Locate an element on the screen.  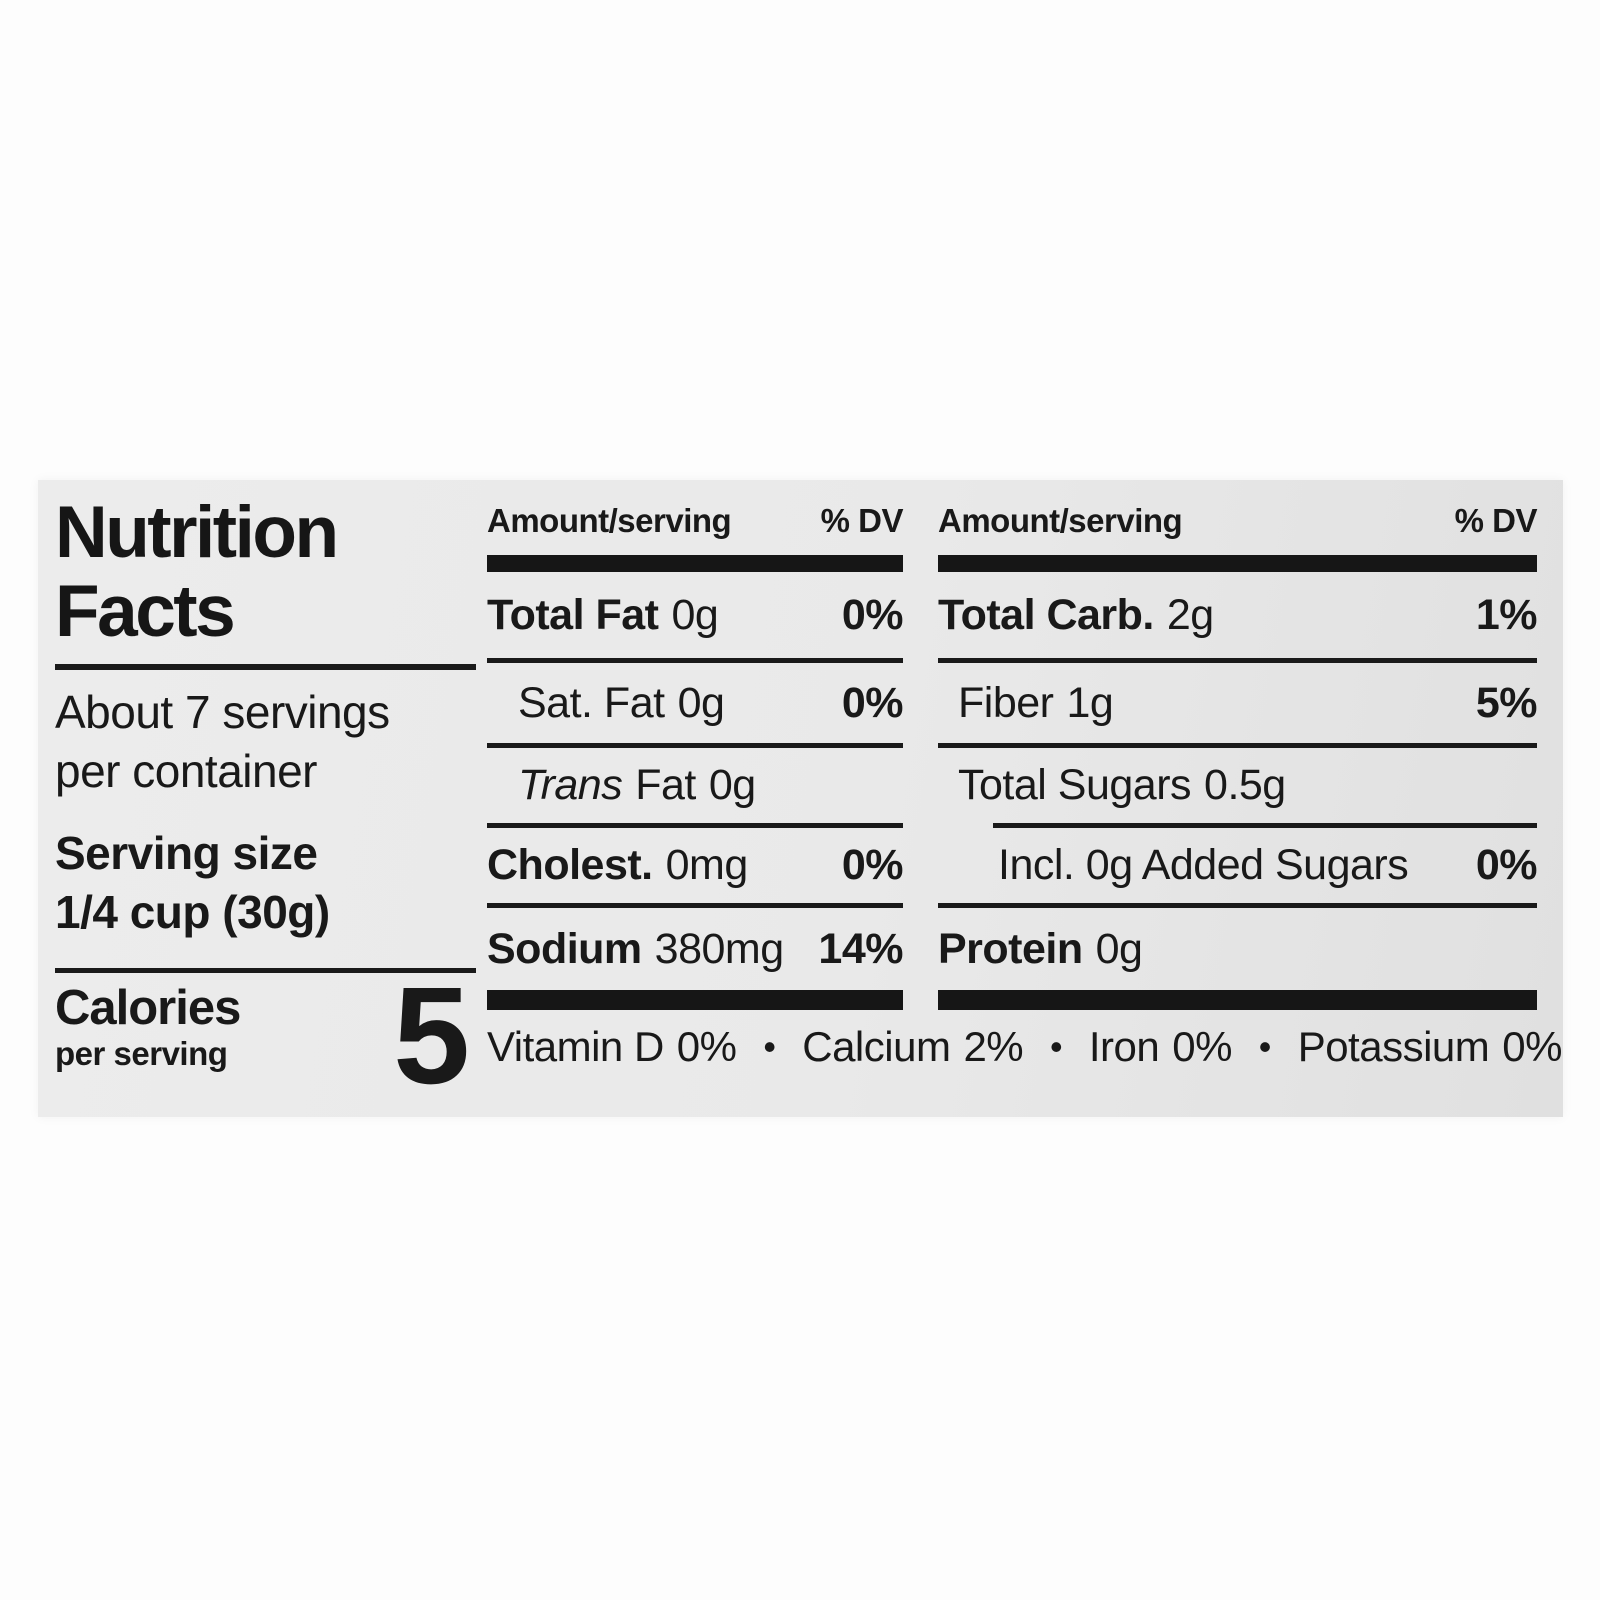
row-cholesterol: Cholest. 0mg 0% is located at coordinates (695, 865).